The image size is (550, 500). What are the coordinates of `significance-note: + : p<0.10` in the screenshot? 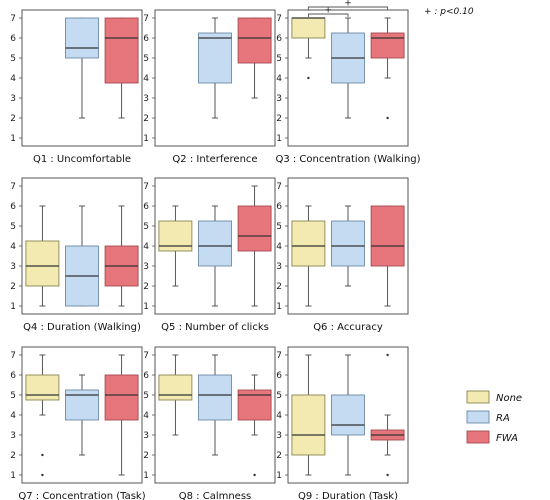 It's located at (449, 12).